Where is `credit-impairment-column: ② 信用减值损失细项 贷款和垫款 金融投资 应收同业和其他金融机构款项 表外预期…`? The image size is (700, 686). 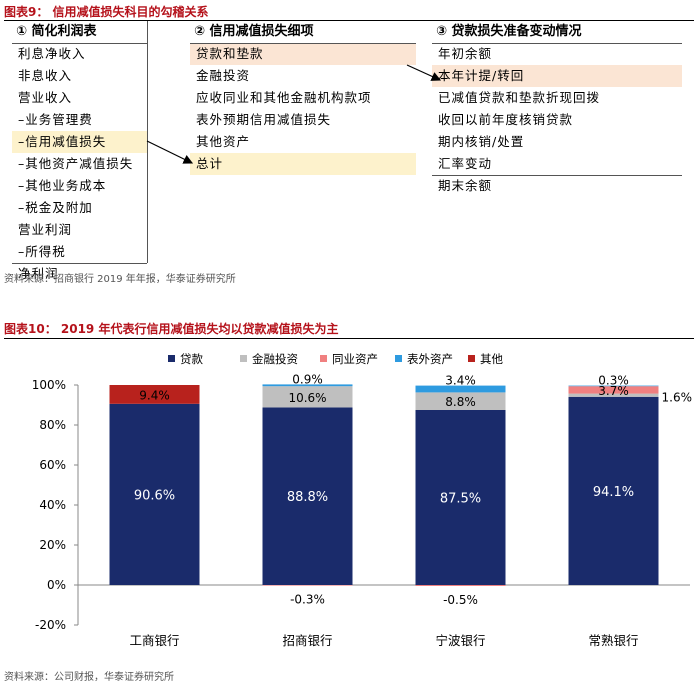 credit-impairment-column: ② 信用减值损失细项 贷款和垫款 金融投资 应收同业和其他金融机构款项 表外预期… is located at coordinates (303, 98).